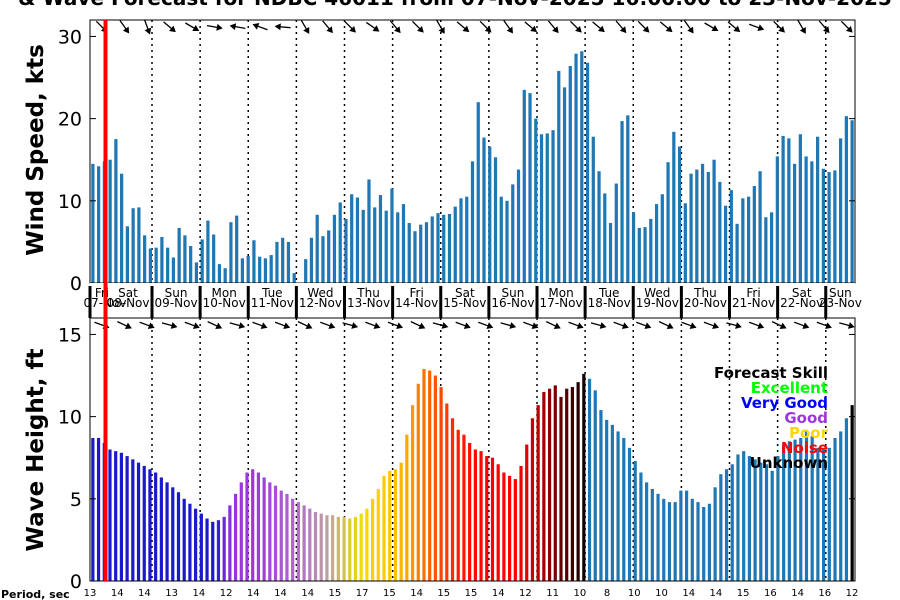  What do you see at coordinates (36, 150) in the screenshot?
I see `wind-y-axis-label: Wind Speed, kts` at bounding box center [36, 150].